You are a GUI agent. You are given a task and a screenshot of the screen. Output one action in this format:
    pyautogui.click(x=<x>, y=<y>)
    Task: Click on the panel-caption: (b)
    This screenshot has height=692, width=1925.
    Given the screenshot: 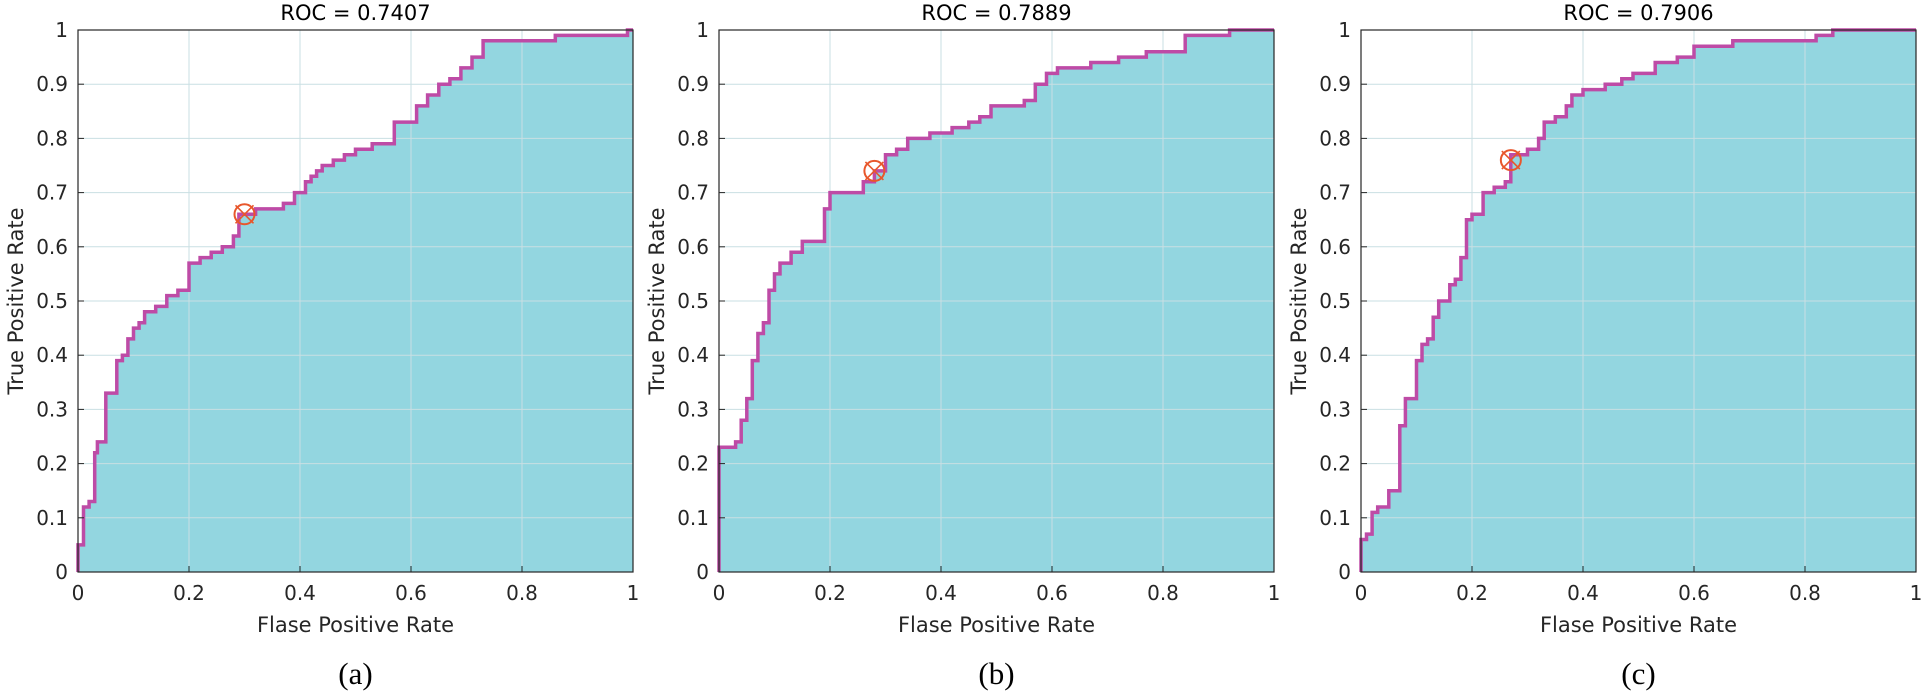 What is the action you would take?
    pyautogui.click(x=996, y=673)
    